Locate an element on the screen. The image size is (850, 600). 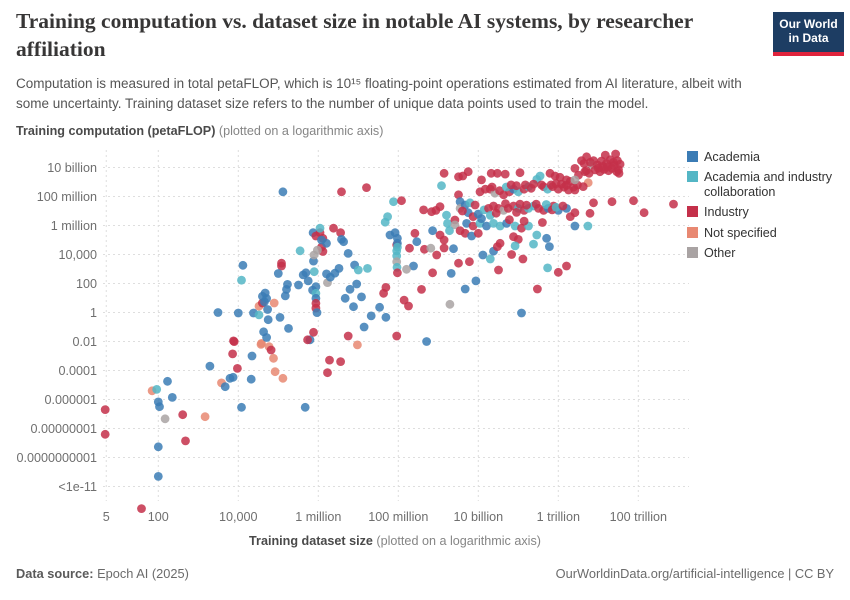
legend-item-industry: Industry is located at coordinates (766, 212).